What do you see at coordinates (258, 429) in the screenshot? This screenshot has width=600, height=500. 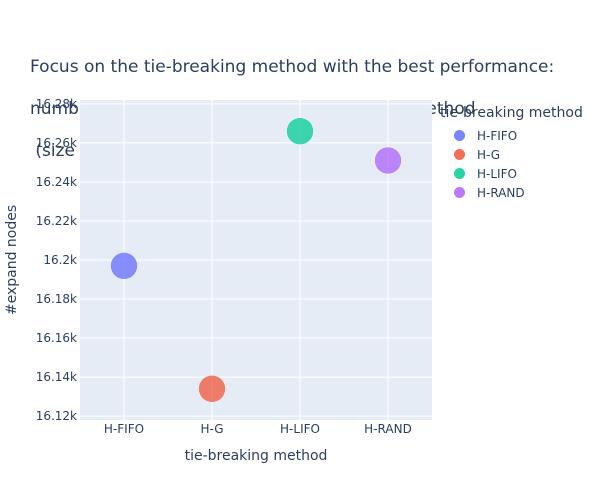 I see `x-axis-ticks: H-FIFO H-G H-LIFO H-RAND` at bounding box center [258, 429].